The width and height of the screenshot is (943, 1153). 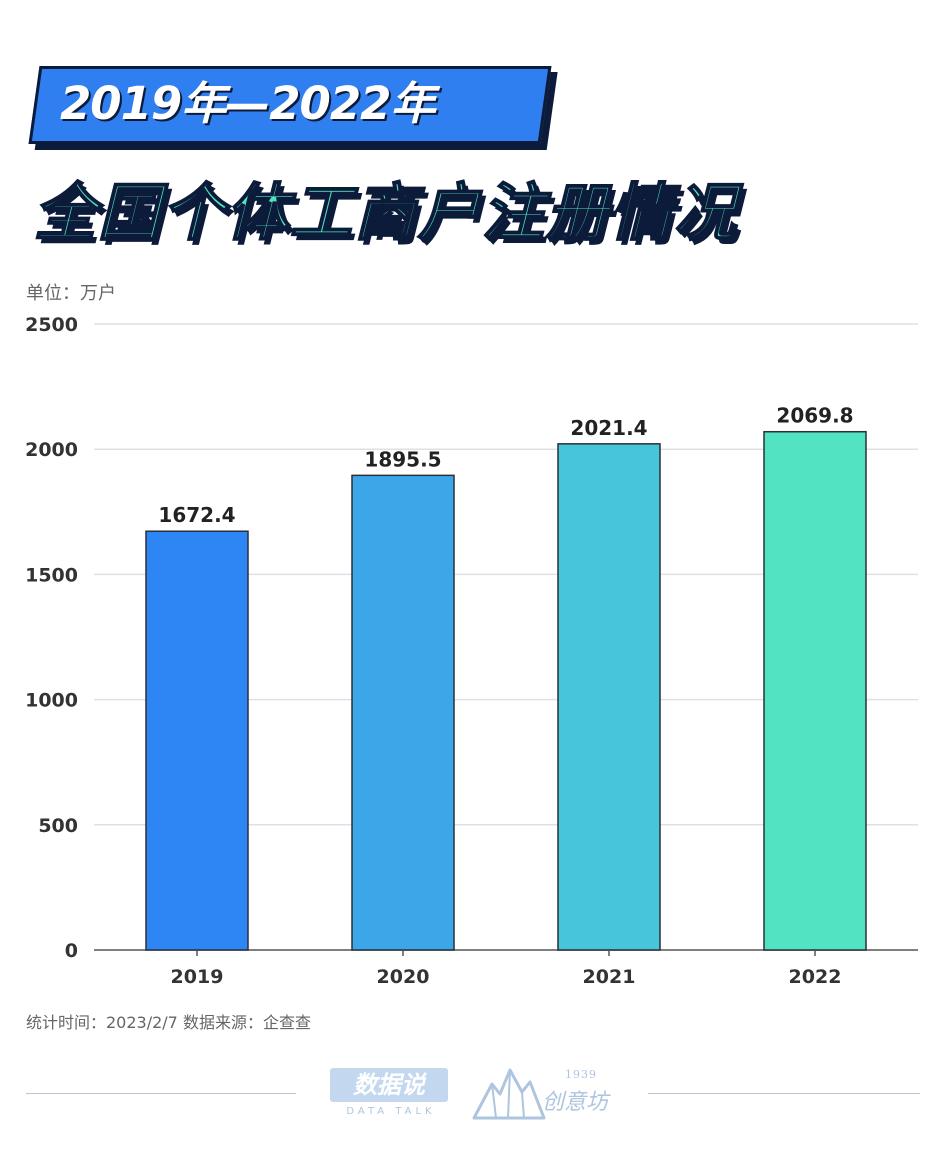 I want to click on page-title: 全国个体工商户注册情况, so click(x=386, y=212).